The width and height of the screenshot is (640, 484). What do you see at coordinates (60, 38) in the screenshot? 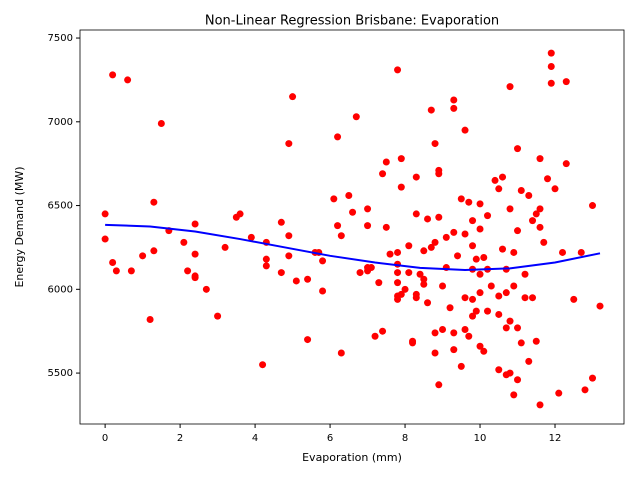
I see `y-tick-label: 7500` at bounding box center [60, 38].